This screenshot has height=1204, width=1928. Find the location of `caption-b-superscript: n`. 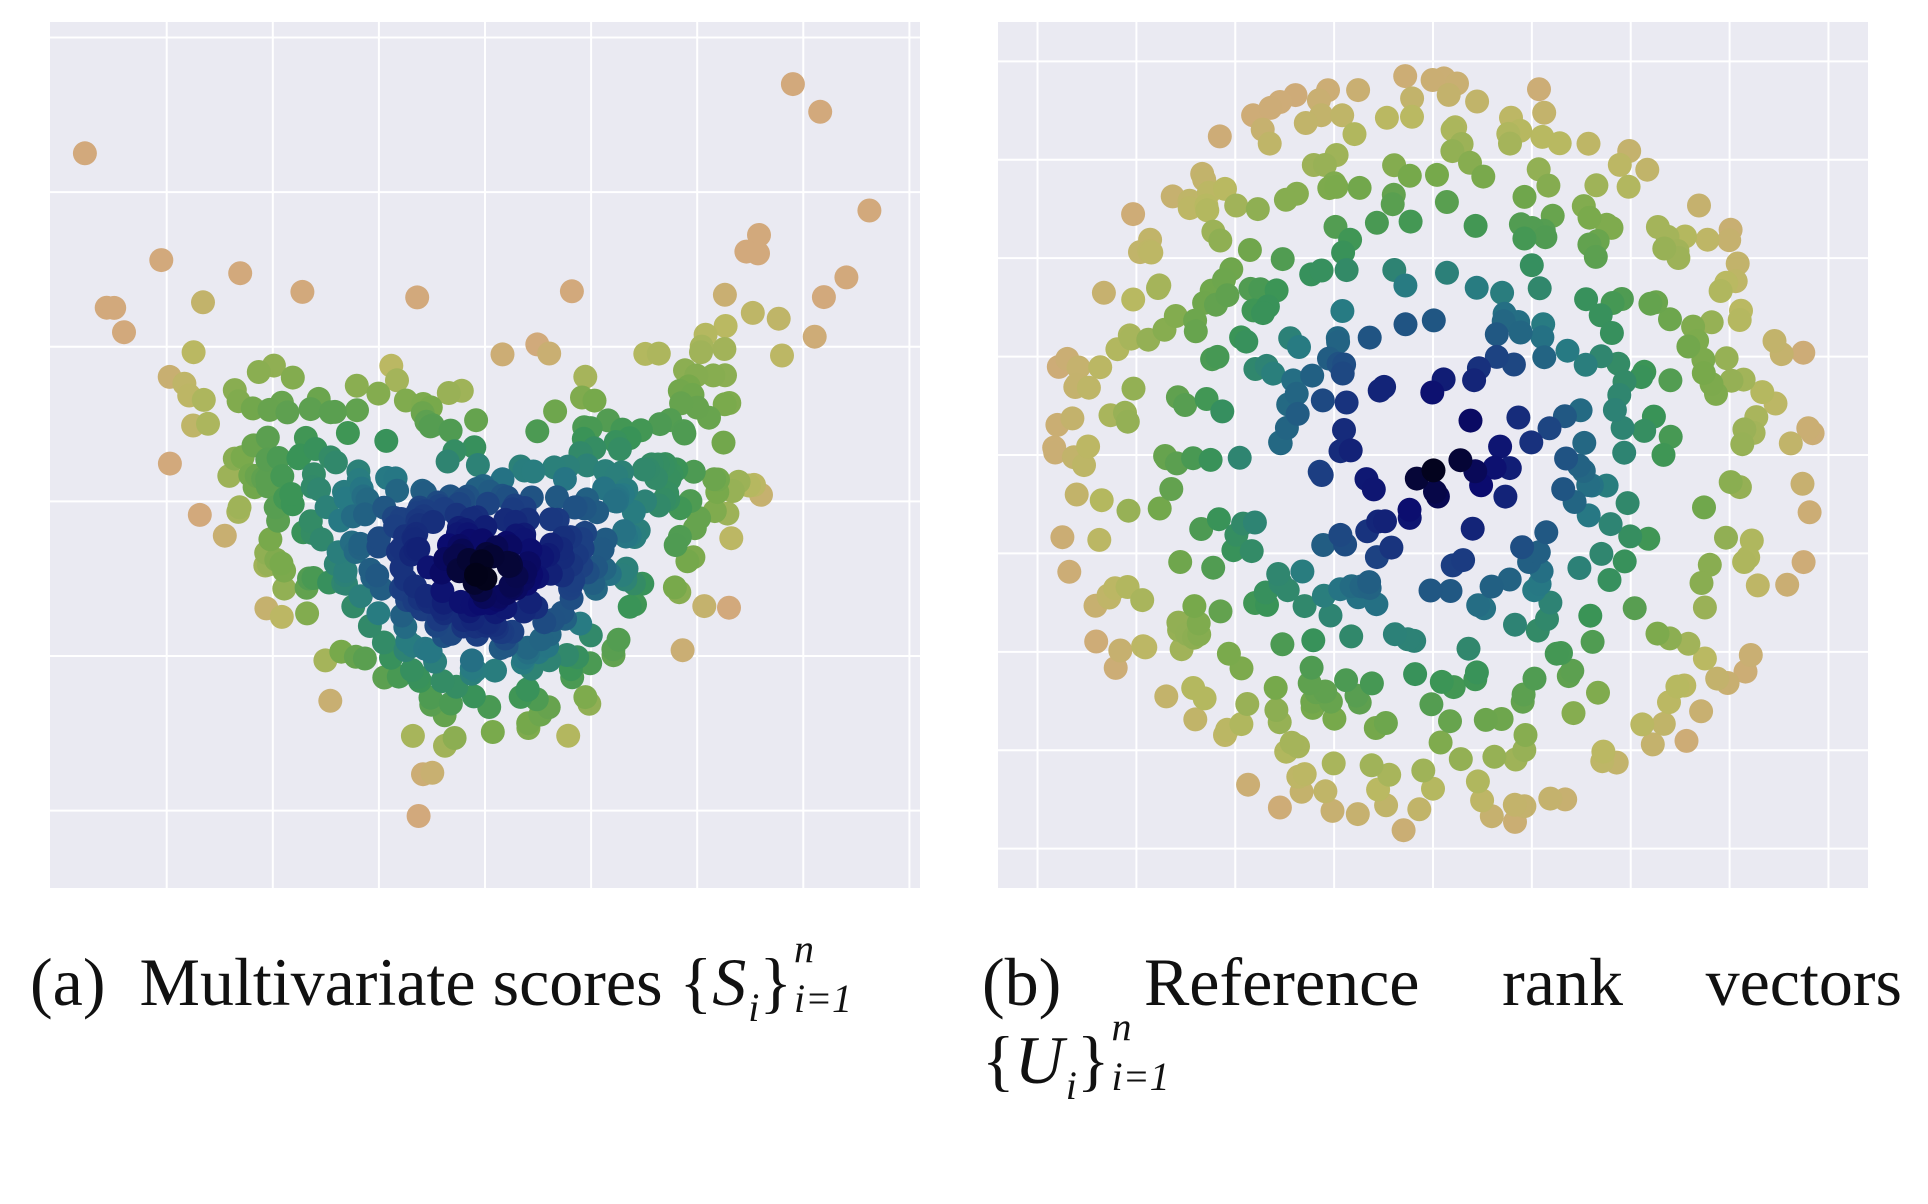

caption-b-superscript: n is located at coordinates (1121, 1027).